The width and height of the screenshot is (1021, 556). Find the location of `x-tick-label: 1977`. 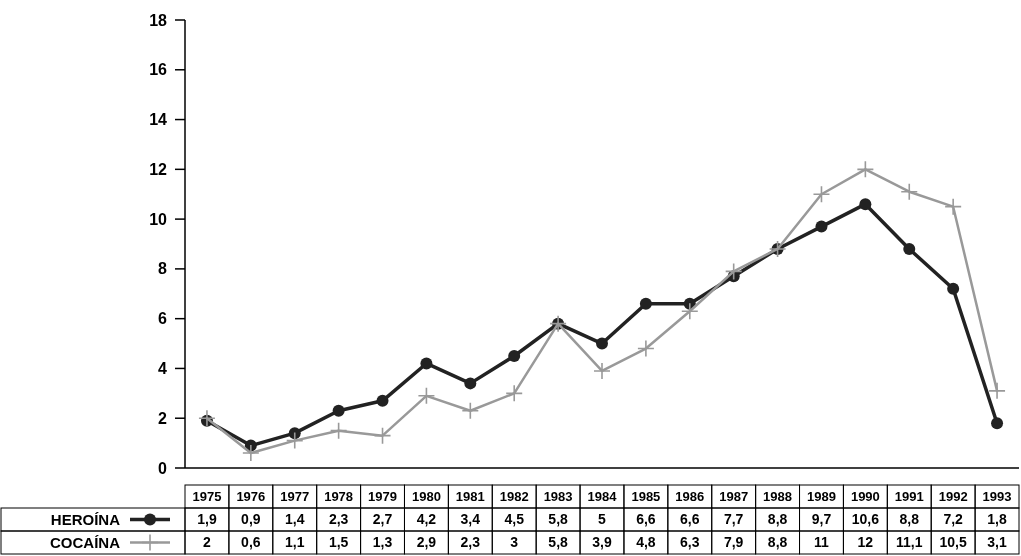

x-tick-label: 1977 is located at coordinates (295, 497).